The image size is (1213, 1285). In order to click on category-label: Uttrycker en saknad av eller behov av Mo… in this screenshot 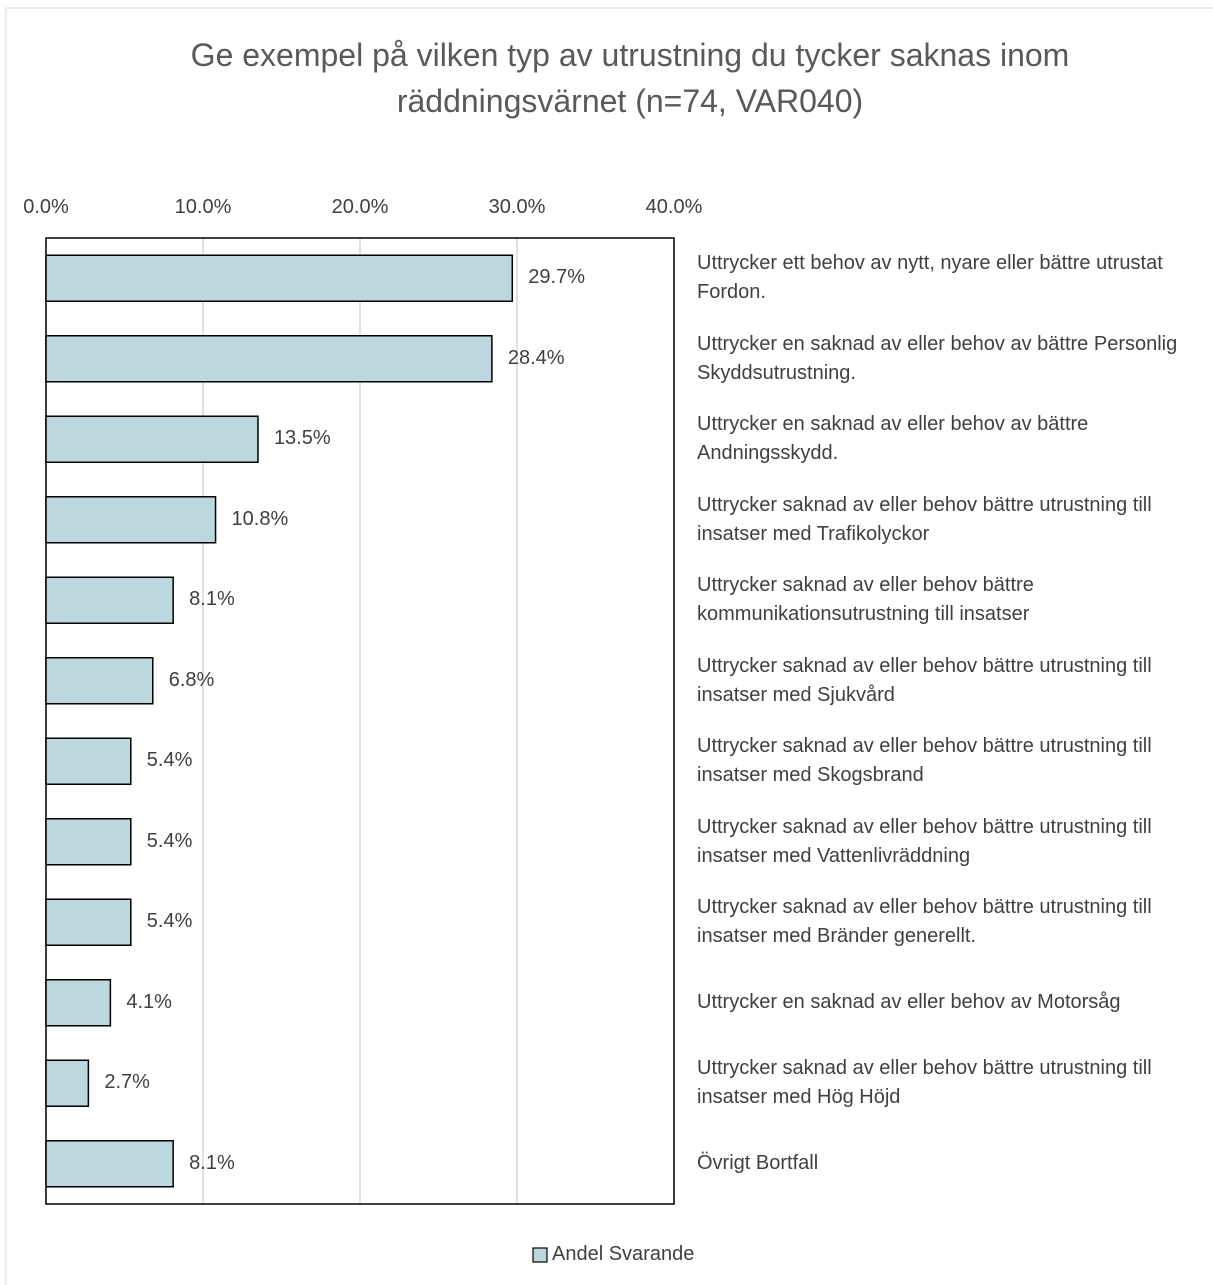, I will do `click(909, 1002)`.